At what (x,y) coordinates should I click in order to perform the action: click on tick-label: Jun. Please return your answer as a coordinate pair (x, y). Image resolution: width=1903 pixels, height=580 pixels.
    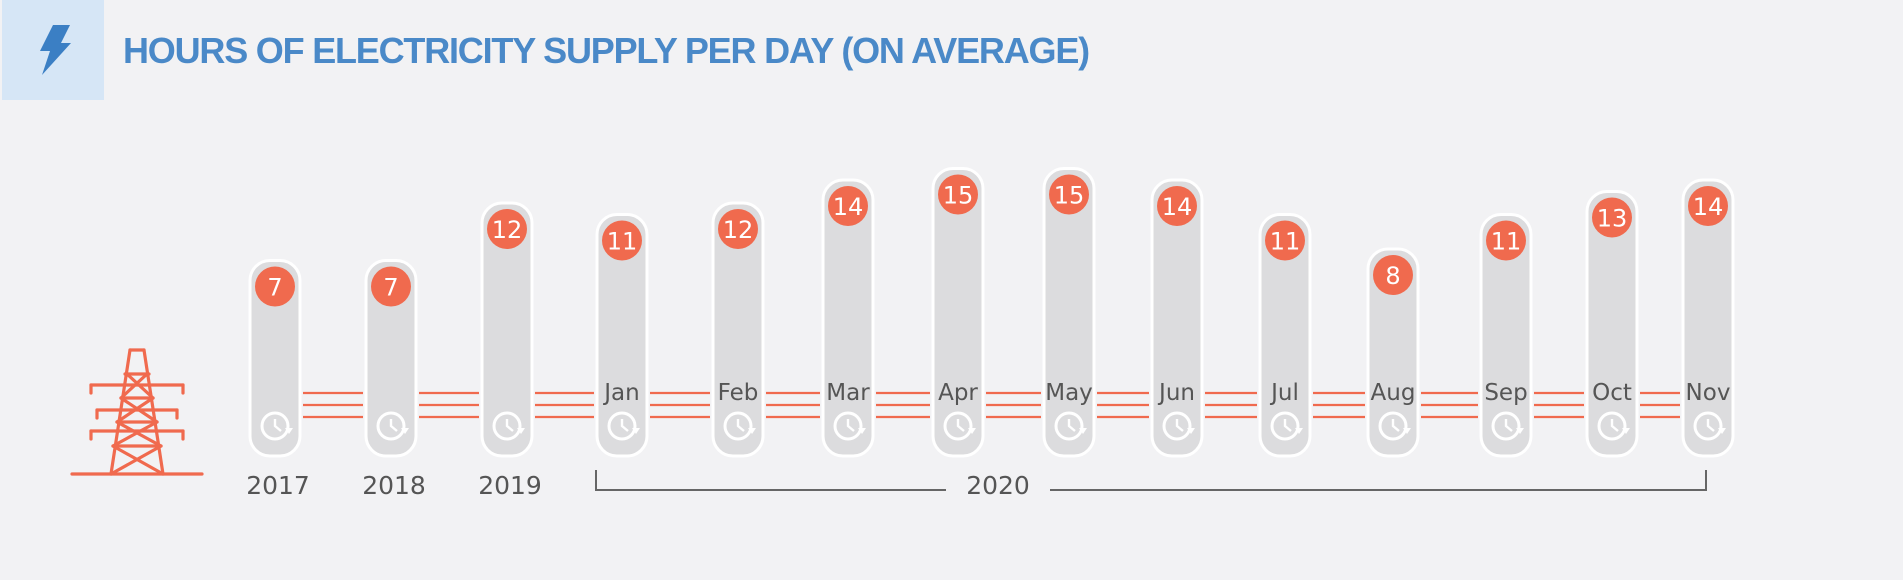
    Looking at the image, I should click on (1176, 393).